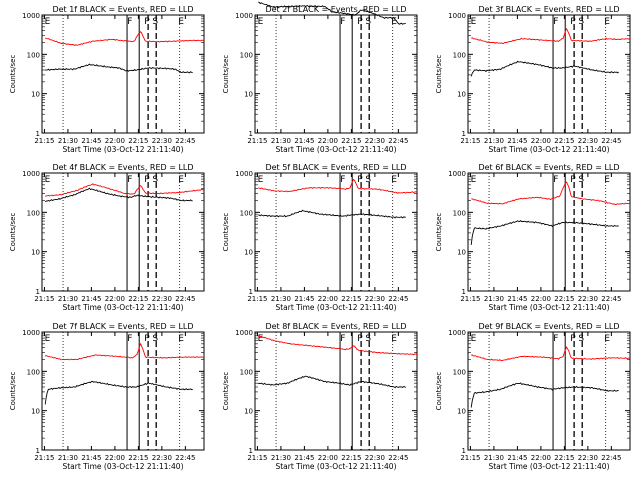 This screenshot has width=640, height=480. I want to click on panel-title: Det 2f BLACK = Events, RED = LLD, so click(335, 9).